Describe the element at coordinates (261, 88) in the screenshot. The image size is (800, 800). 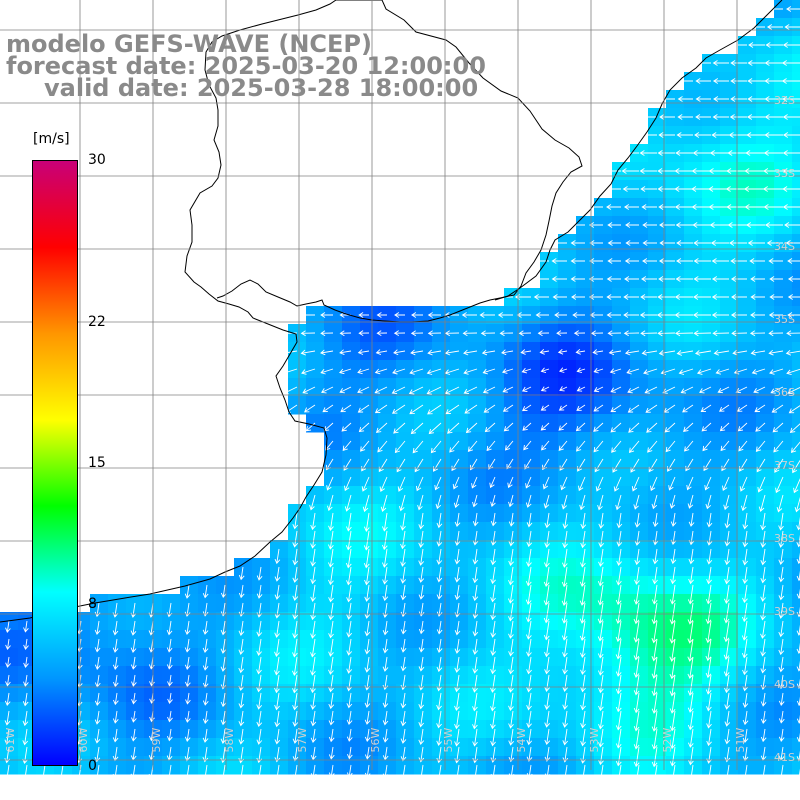
I see `valid-date: valid date: 2025-03-28 18:00:00` at that location.